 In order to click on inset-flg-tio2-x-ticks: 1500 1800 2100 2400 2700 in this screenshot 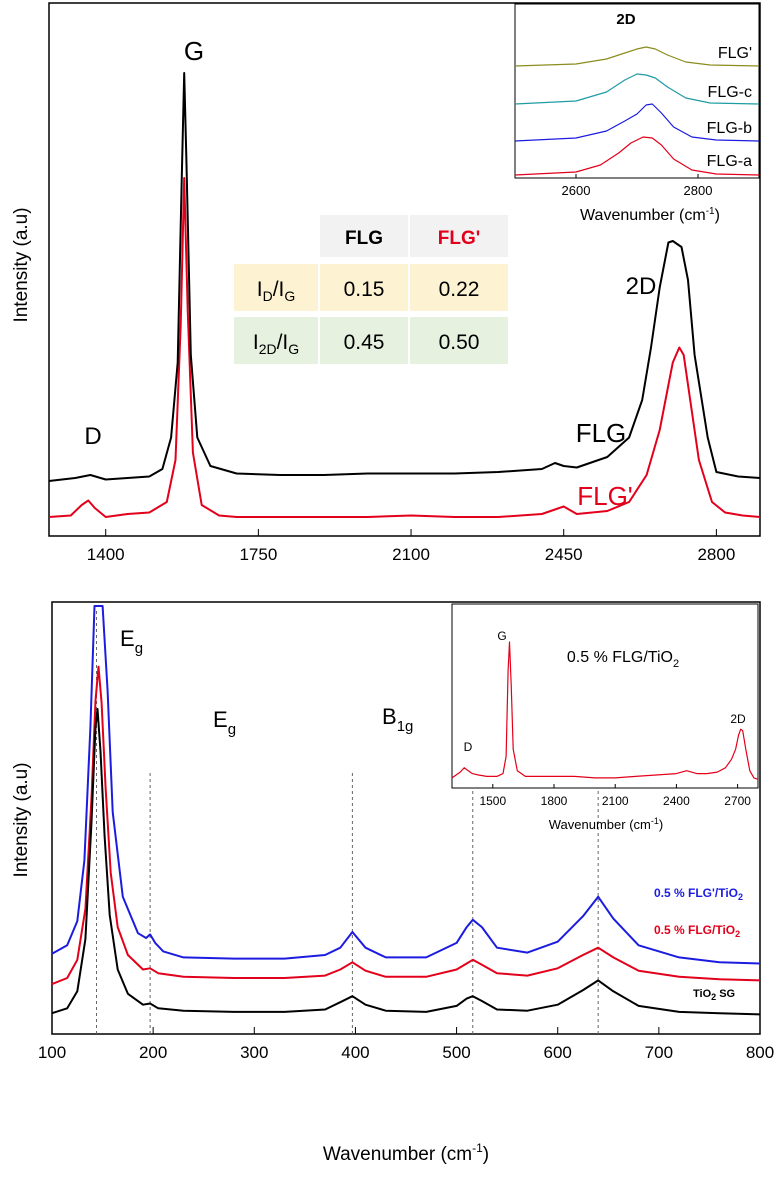, I will do `click(615, 796)`.